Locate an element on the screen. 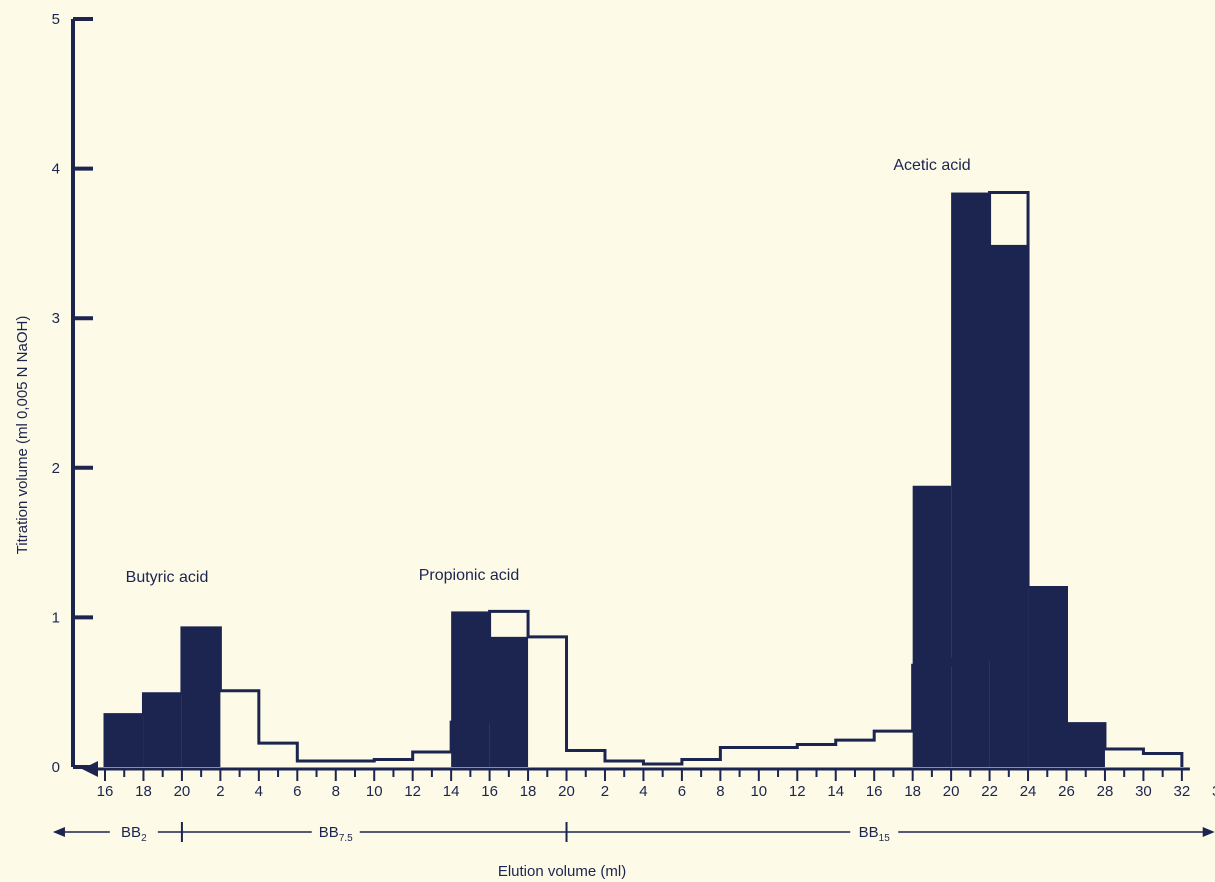 The image size is (1215, 882). eluent-arrow-left is located at coordinates (58, 832).